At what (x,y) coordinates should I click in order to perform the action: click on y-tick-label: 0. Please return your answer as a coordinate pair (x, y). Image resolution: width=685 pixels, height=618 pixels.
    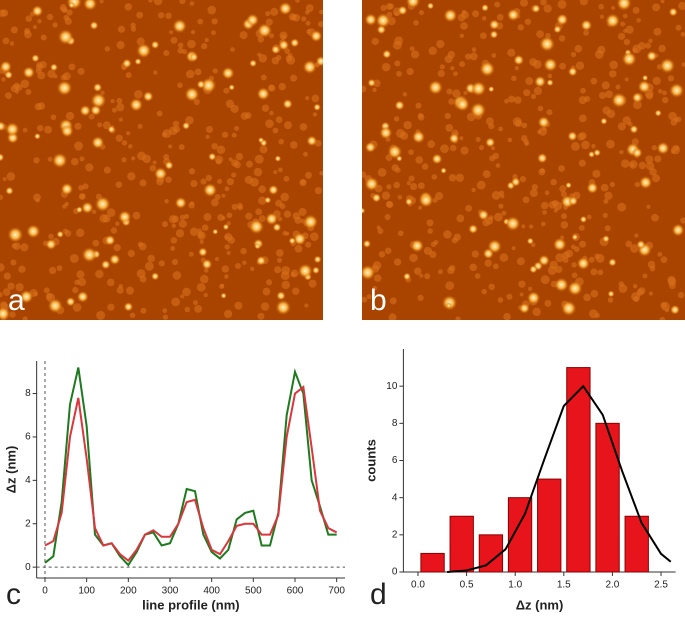
    Looking at the image, I should click on (28, 567).